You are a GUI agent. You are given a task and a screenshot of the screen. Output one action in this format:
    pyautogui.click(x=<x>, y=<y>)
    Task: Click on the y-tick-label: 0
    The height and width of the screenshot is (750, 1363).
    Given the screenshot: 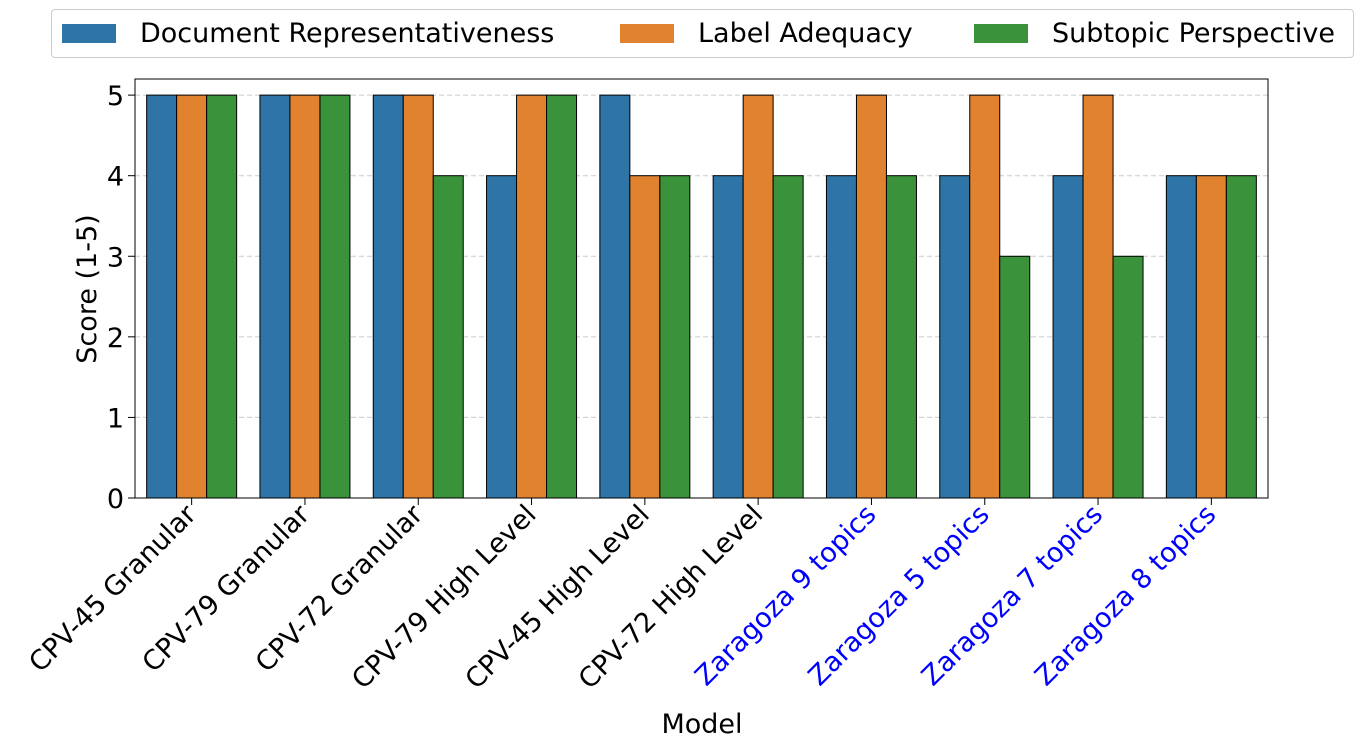 What is the action you would take?
    pyautogui.click(x=115, y=499)
    